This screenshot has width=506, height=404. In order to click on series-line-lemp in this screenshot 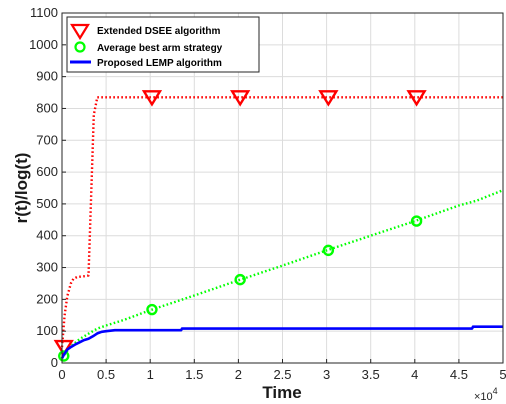, I will do `click(281, 342)`.